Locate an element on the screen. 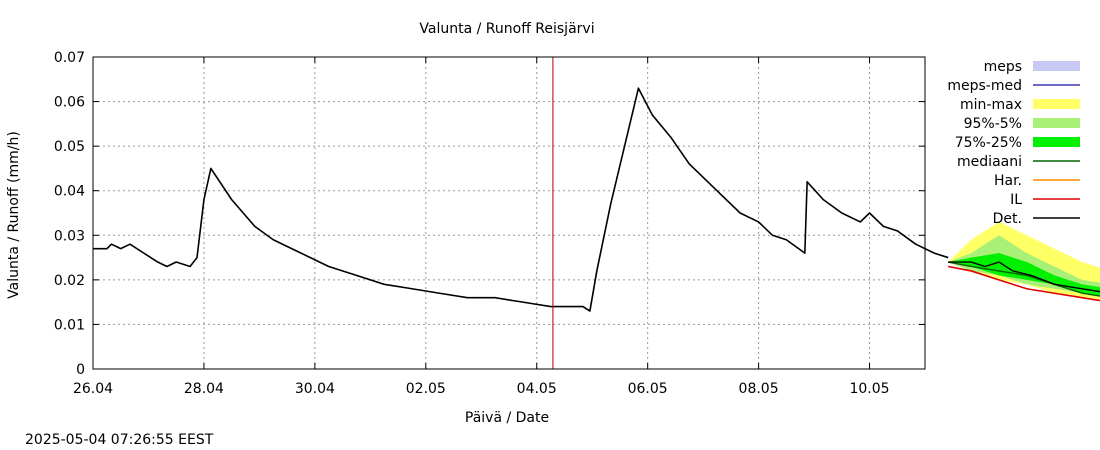 The height and width of the screenshot is (450, 1100). x-tick-label: 08.05 is located at coordinates (759, 389).